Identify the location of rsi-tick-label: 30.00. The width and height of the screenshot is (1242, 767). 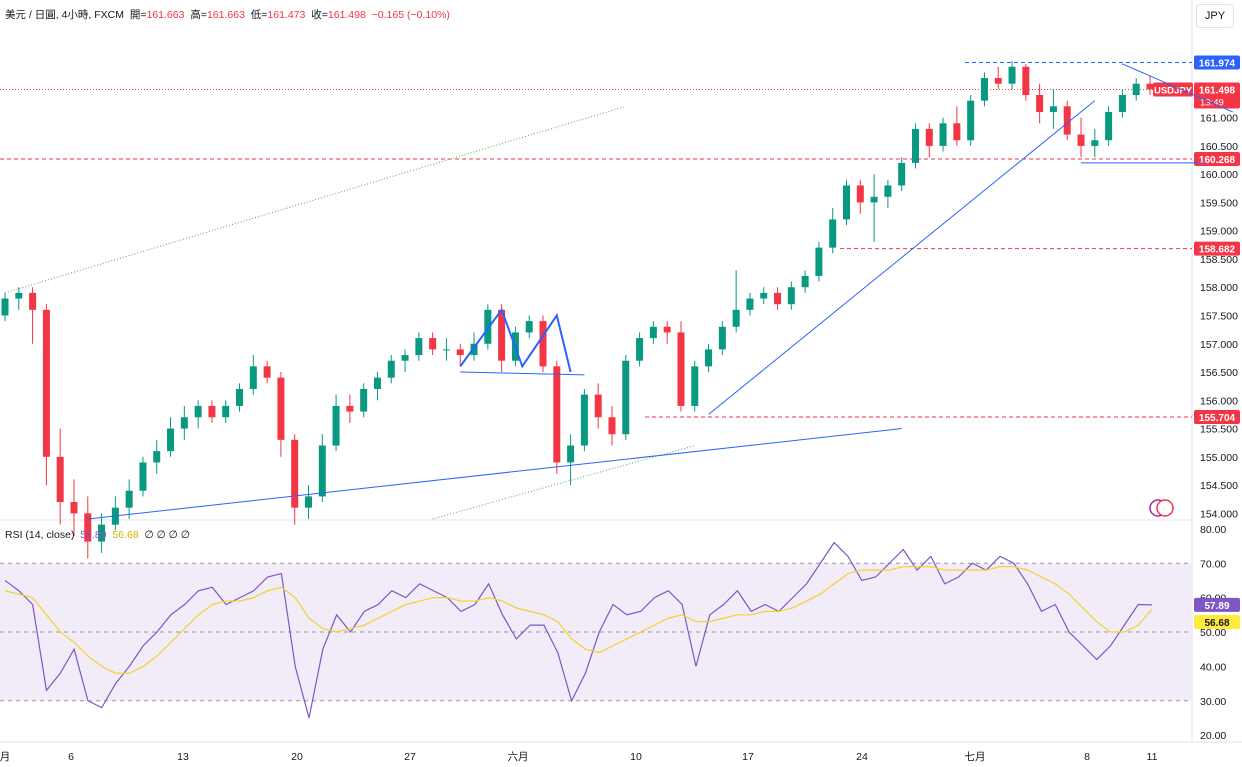
(1213, 702).